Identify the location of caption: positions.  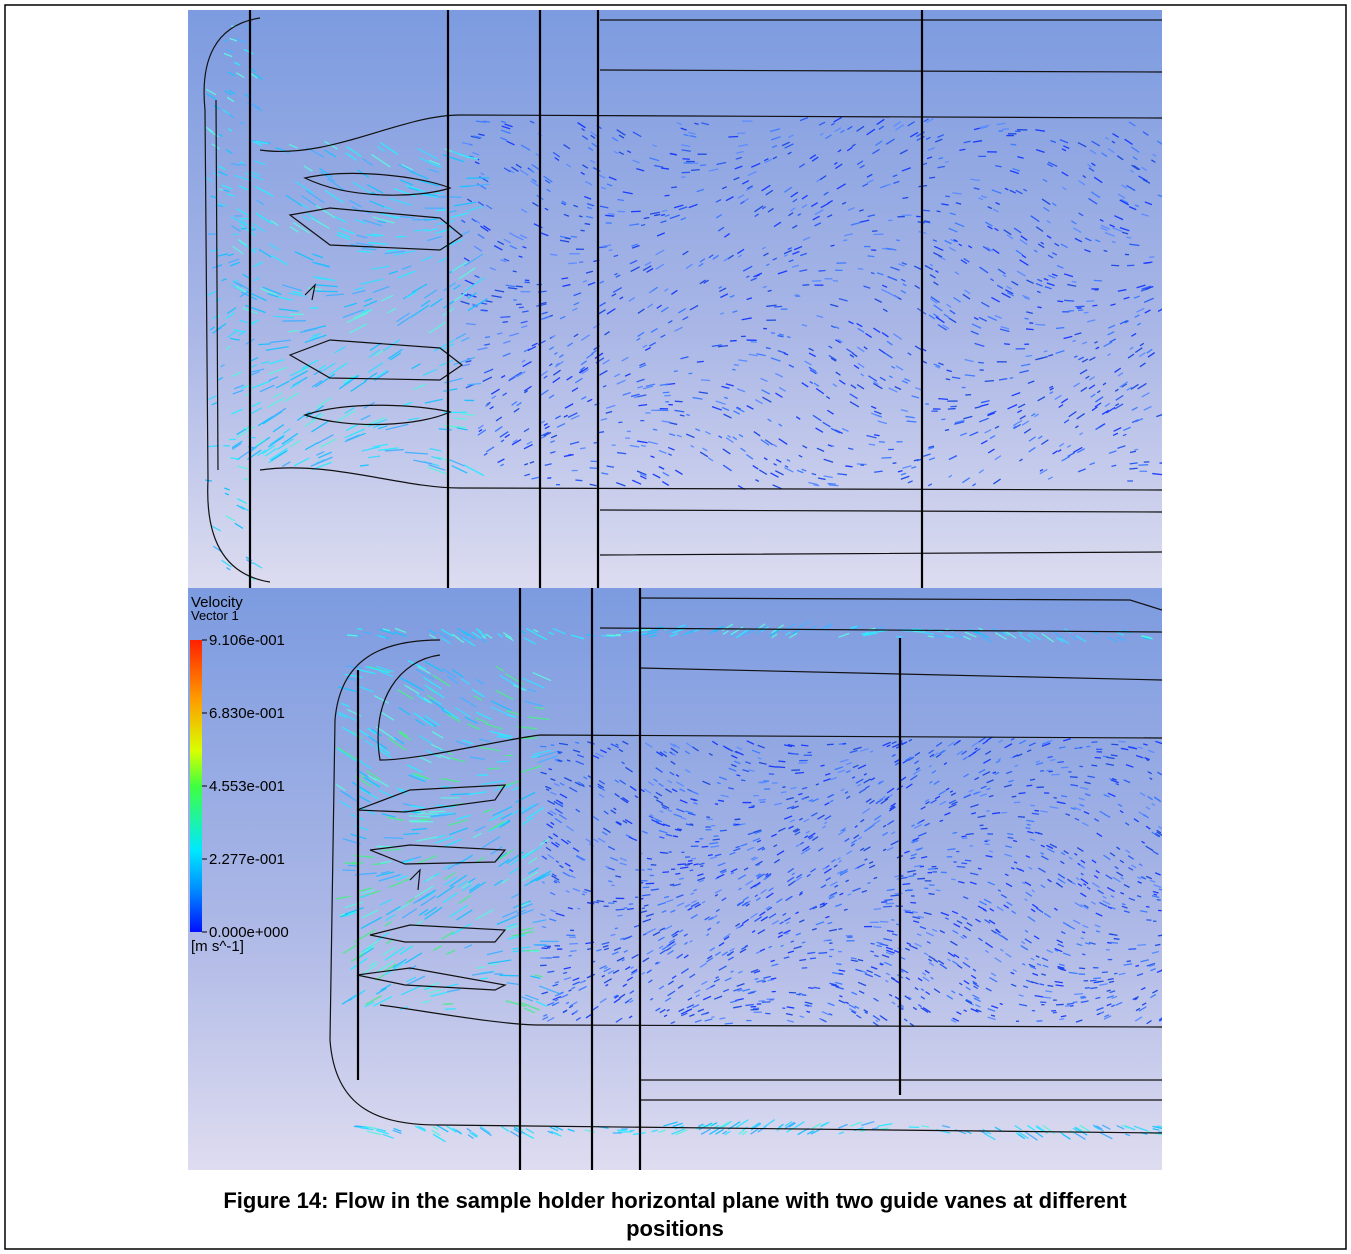
(675, 1228).